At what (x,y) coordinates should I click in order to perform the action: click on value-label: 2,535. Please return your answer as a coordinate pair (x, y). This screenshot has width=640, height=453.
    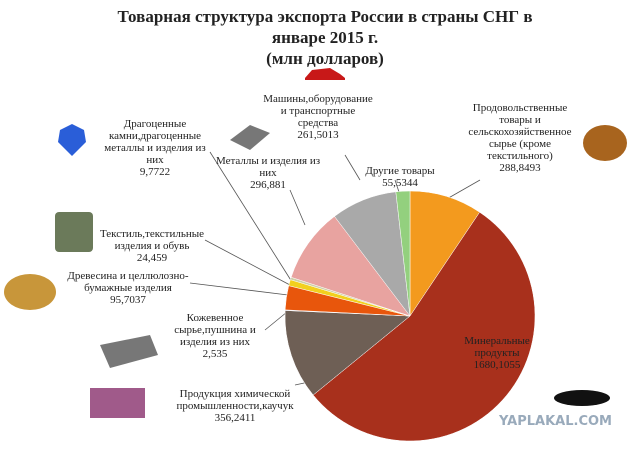
    Looking at the image, I should click on (215, 354).